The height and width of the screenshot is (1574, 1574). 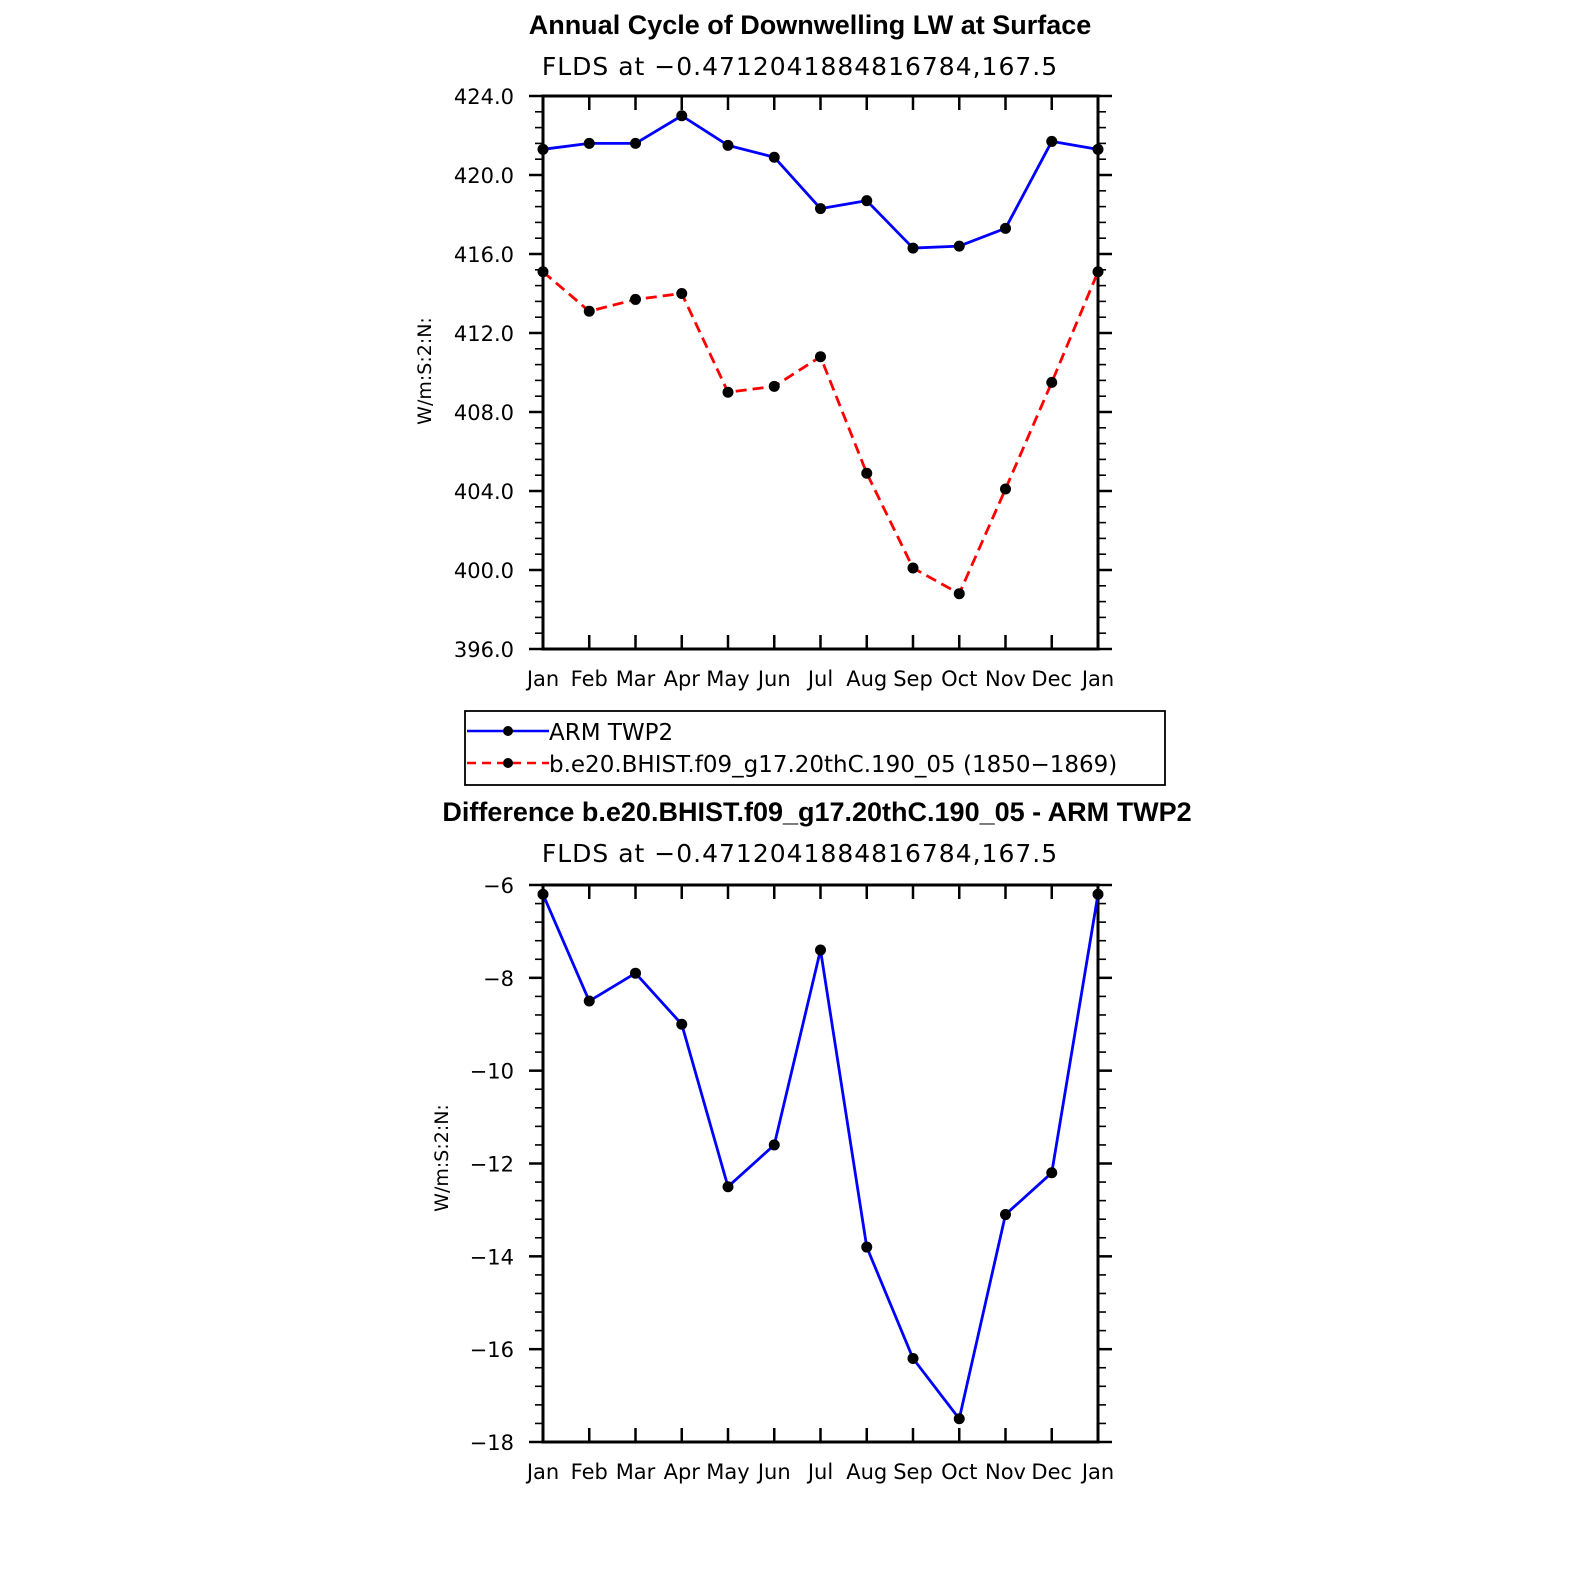 I want to click on legend-label-arm: ARM TWP2, so click(x=611, y=733).